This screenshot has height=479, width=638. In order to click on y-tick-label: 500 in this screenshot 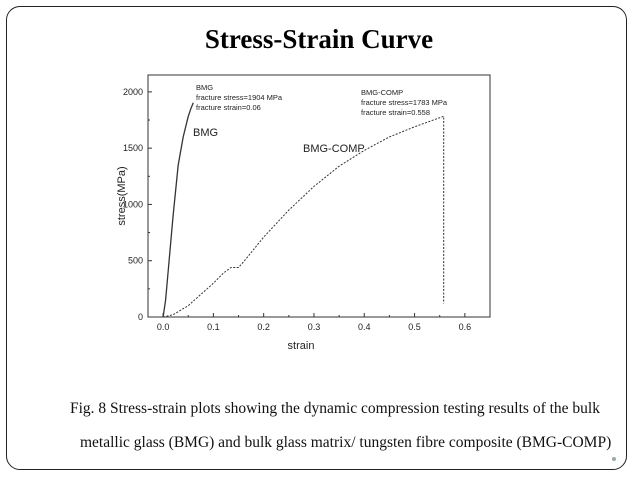, I will do `click(135, 261)`.